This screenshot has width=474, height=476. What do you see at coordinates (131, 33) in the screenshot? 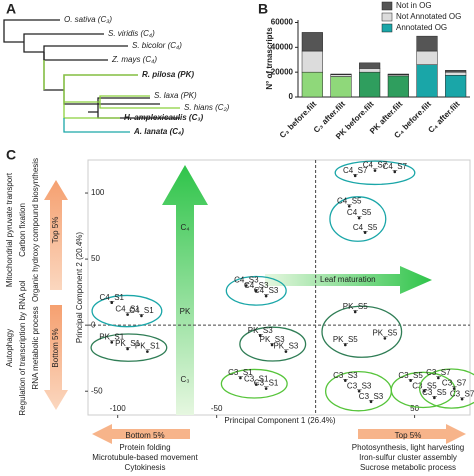
I see `taxon-label: S. viridis (C₄)` at bounding box center [131, 33].